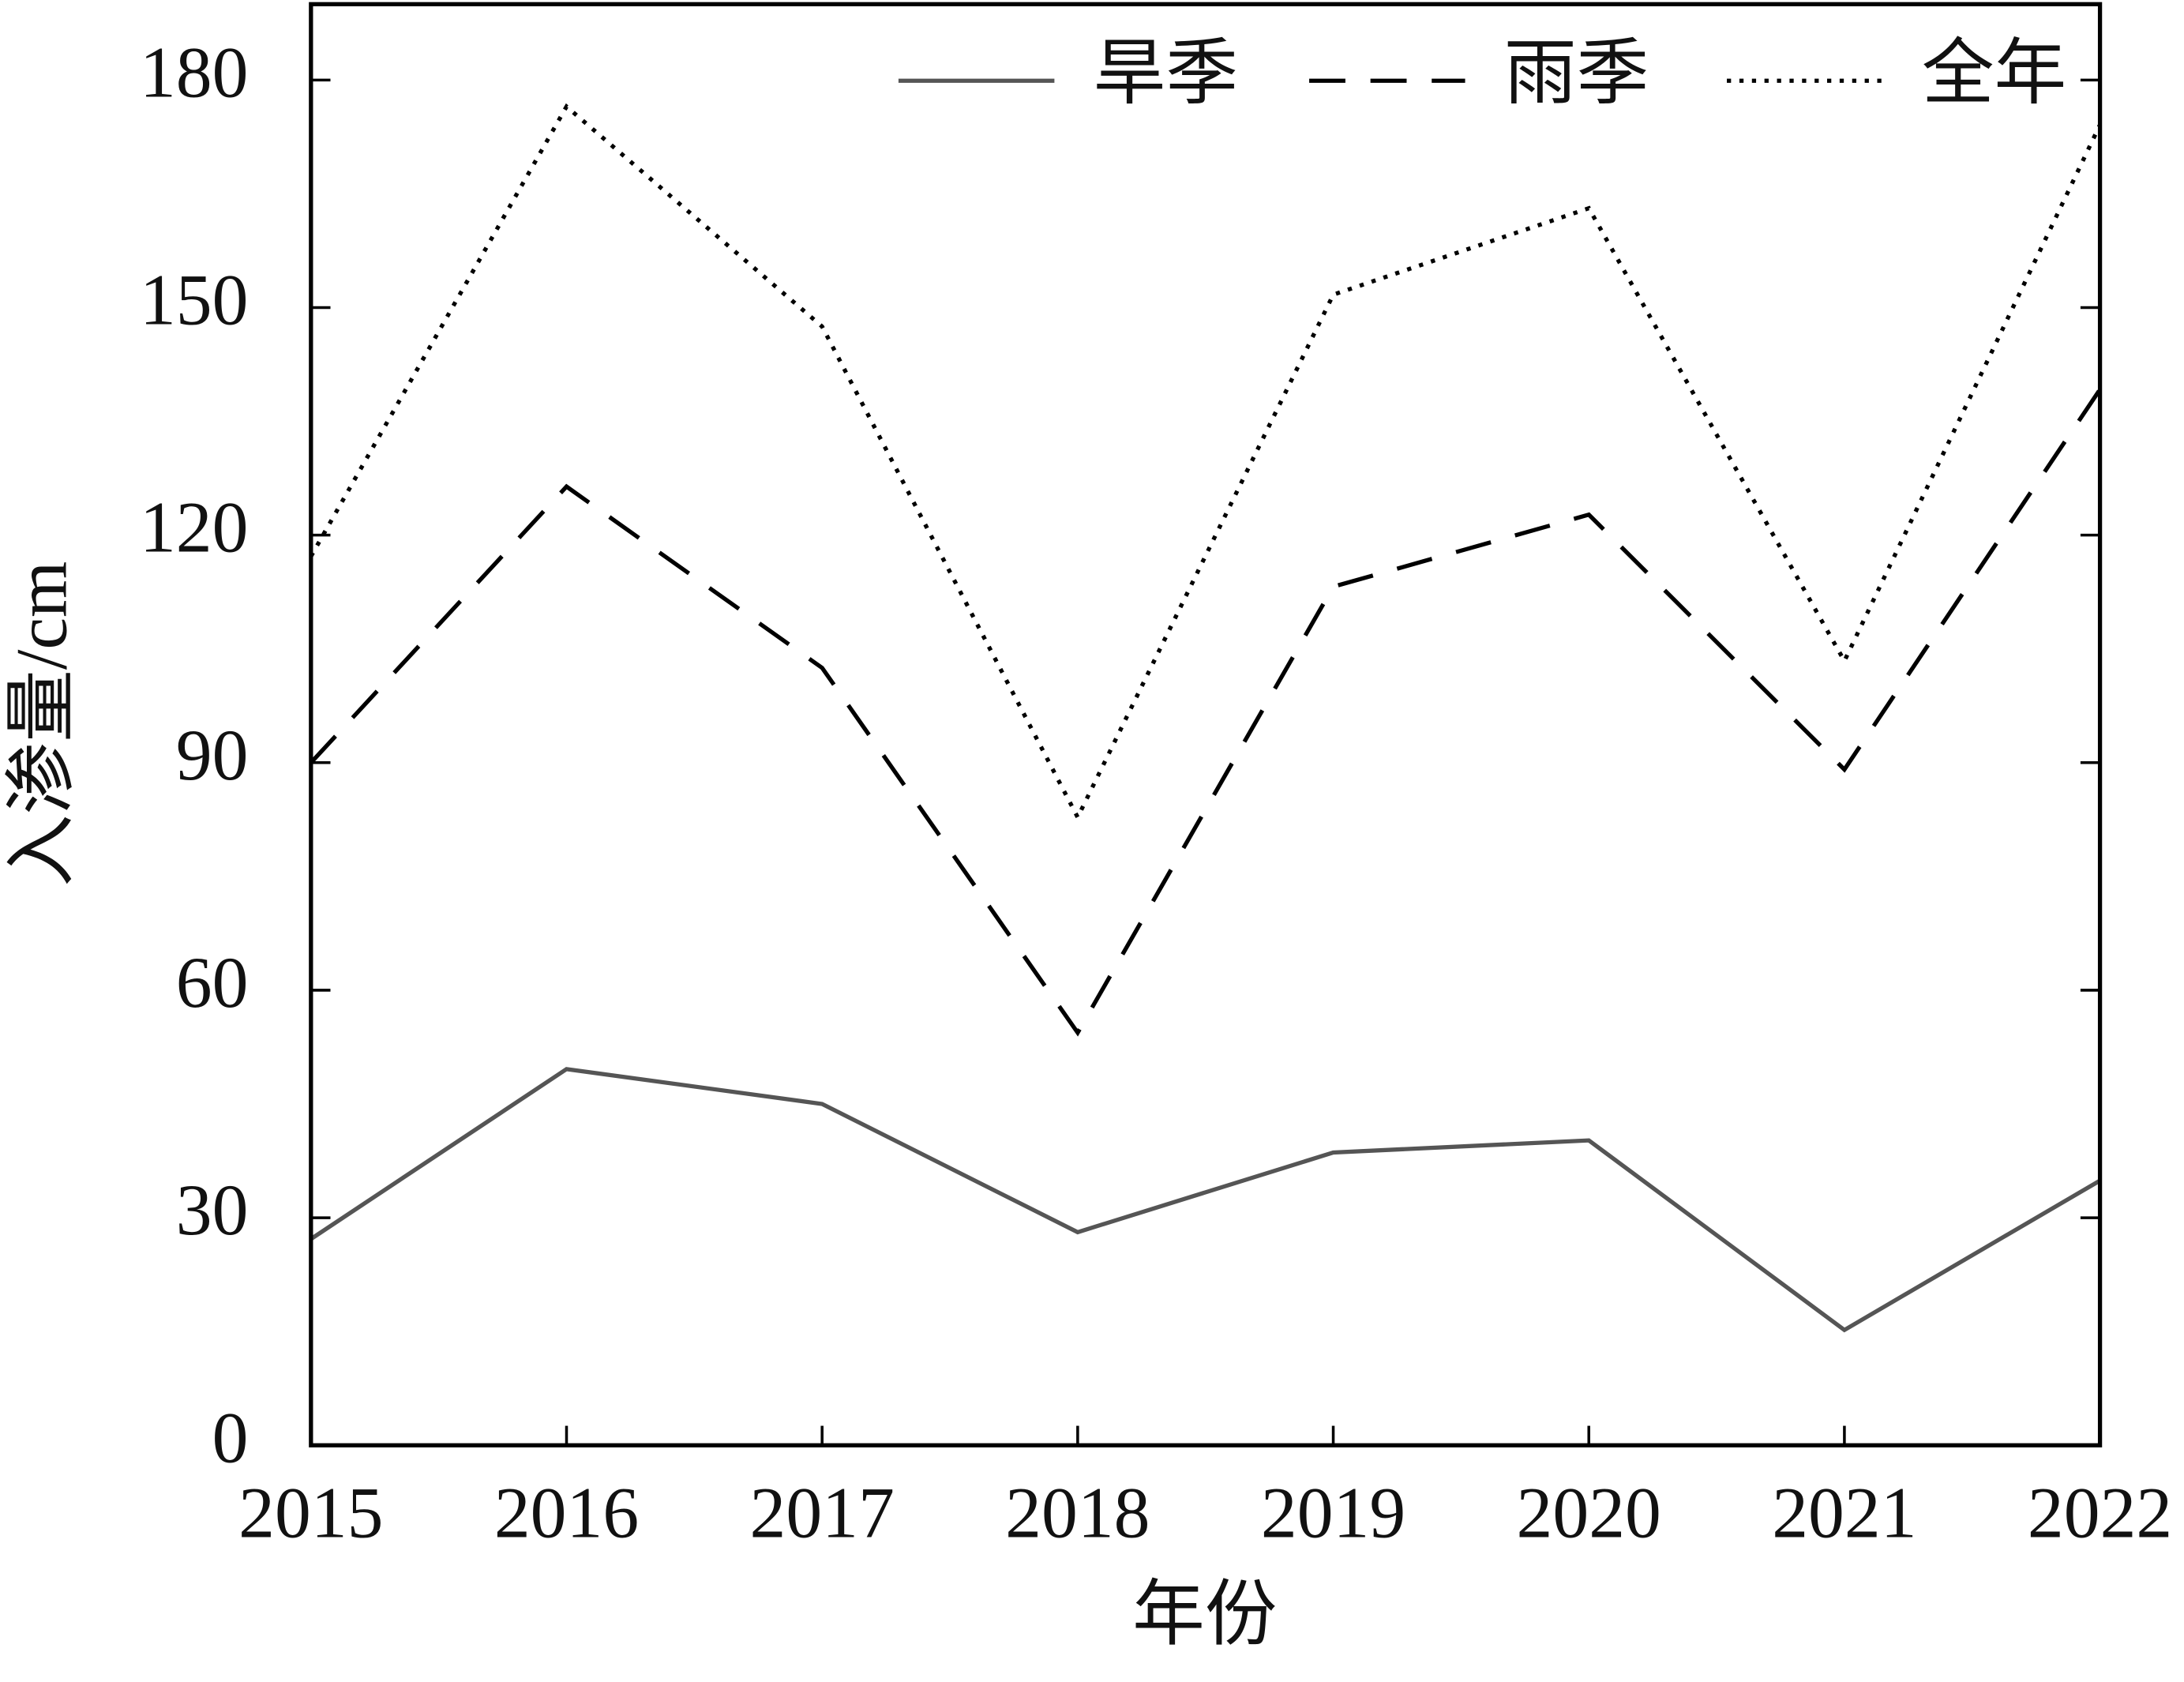  Describe the element at coordinates (1844, 1513) in the screenshot. I see `x-tick-label: 2021` at that location.